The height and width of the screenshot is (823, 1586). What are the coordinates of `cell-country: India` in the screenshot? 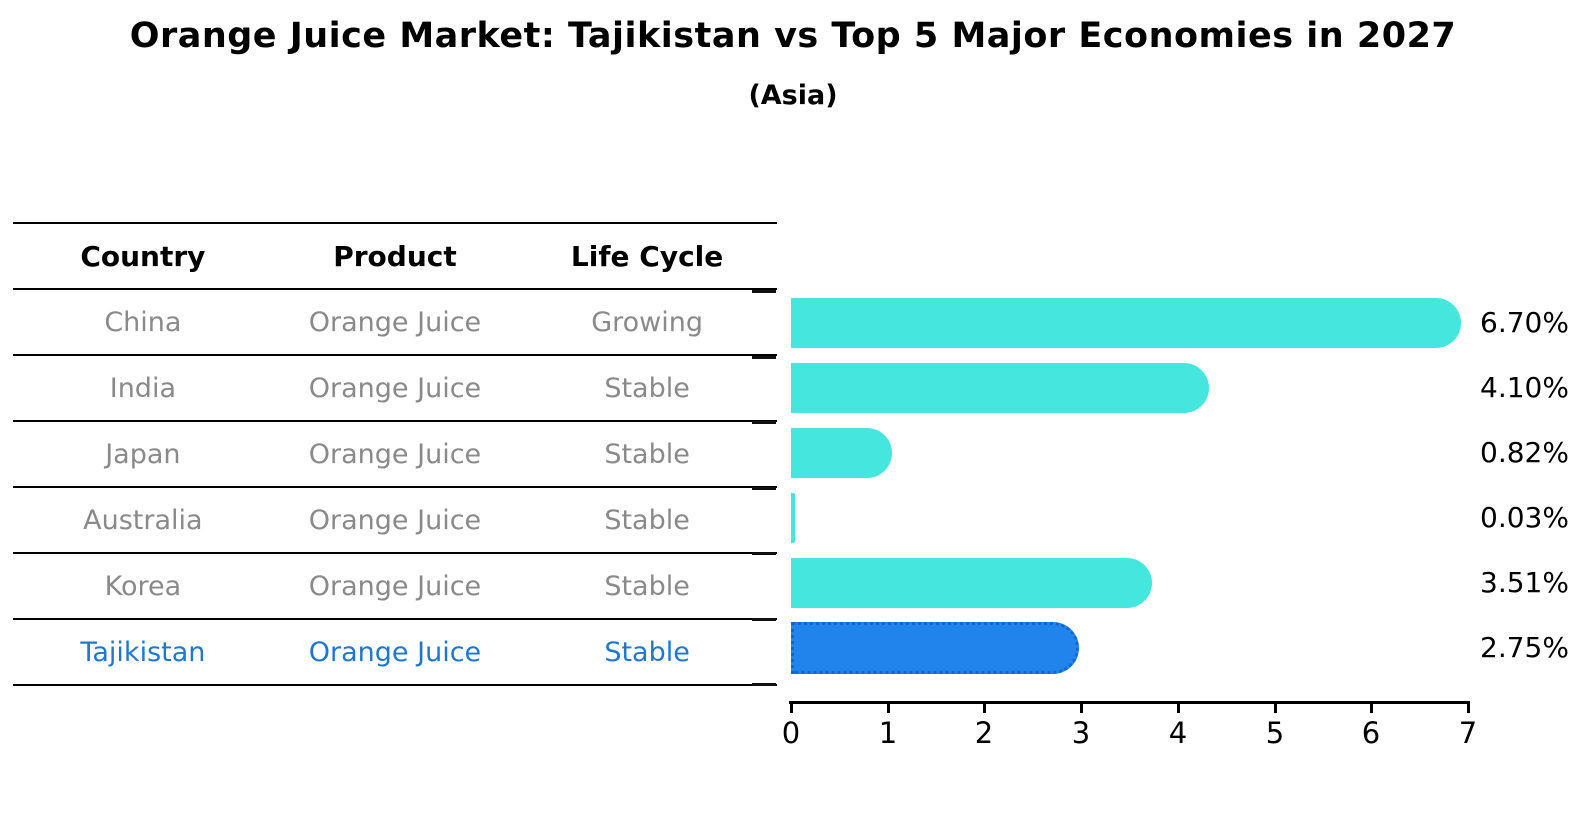 It's located at (142, 388).